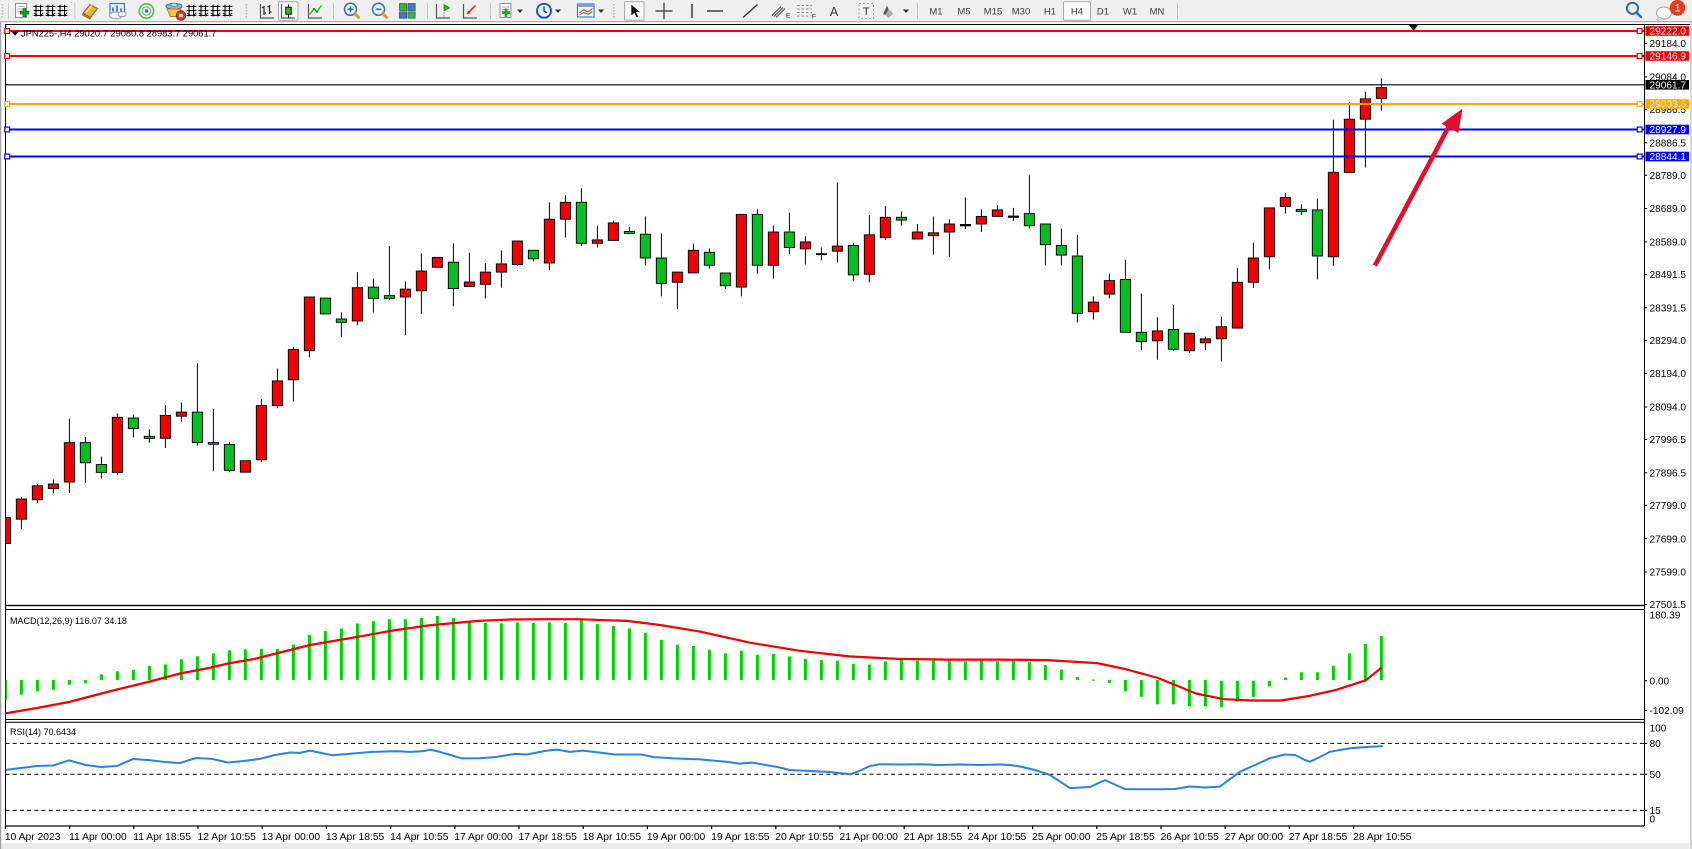 This screenshot has width=1692, height=849. What do you see at coordinates (1667, 711) in the screenshot?
I see `svg-text: -102.09` at bounding box center [1667, 711].